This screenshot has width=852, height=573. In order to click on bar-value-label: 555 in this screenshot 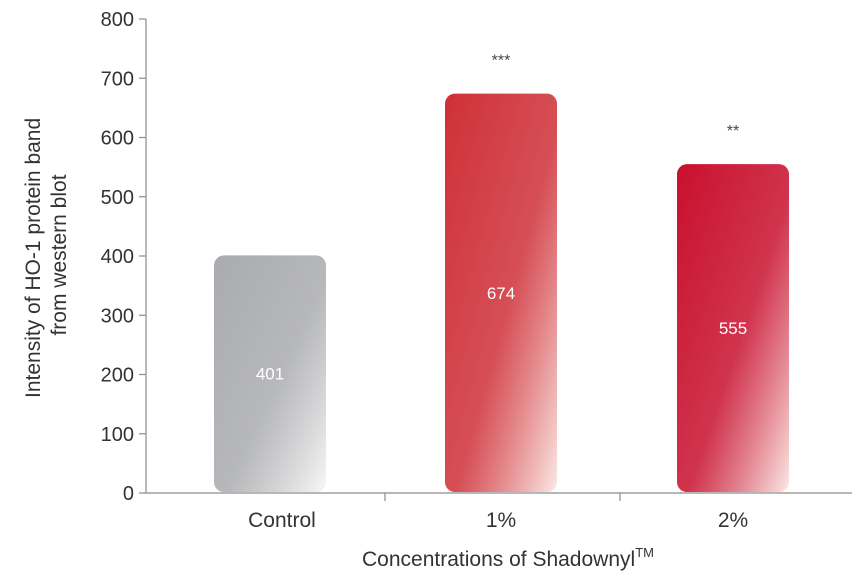, I will do `click(733, 328)`.